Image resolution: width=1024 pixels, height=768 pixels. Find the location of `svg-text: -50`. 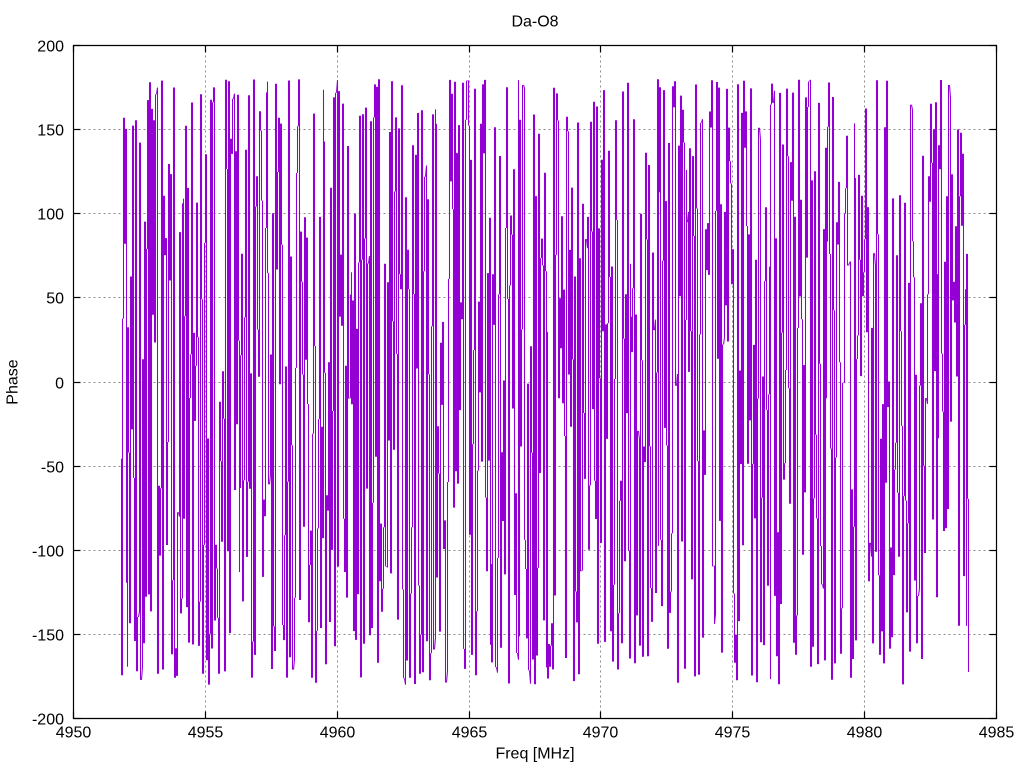

svg-text: -50 is located at coordinates (52, 468).